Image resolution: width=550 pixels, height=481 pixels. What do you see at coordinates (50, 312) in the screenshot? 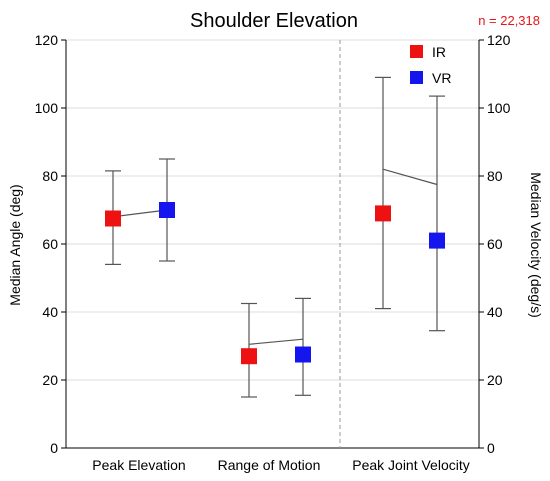
I see `y-tick-label: 40` at bounding box center [50, 312].